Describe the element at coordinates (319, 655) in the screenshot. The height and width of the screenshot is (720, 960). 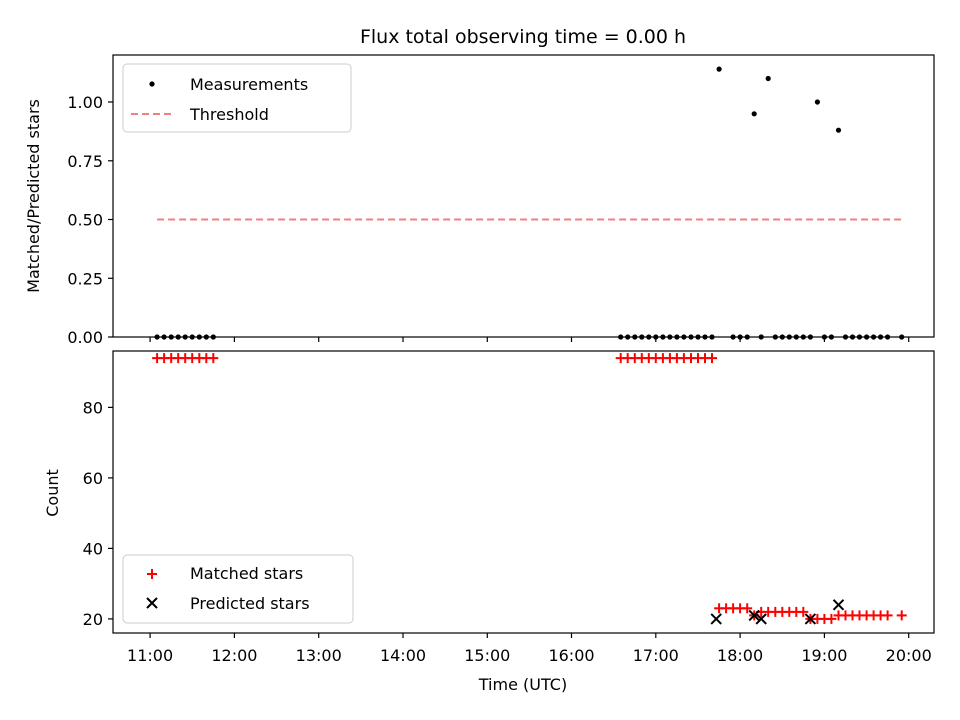
I see `x-tick-label: 13:00` at that location.